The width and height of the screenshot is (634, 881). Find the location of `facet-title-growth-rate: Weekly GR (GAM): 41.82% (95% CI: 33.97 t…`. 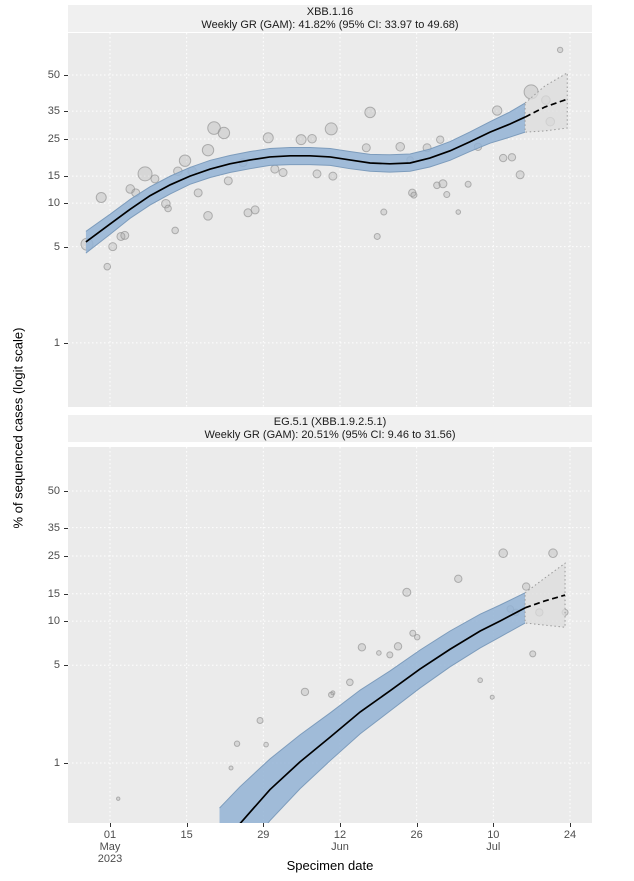

facet-title-growth-rate: Weekly GR (GAM): 41.82% (95% CI: 33.97 t… is located at coordinates (330, 24).